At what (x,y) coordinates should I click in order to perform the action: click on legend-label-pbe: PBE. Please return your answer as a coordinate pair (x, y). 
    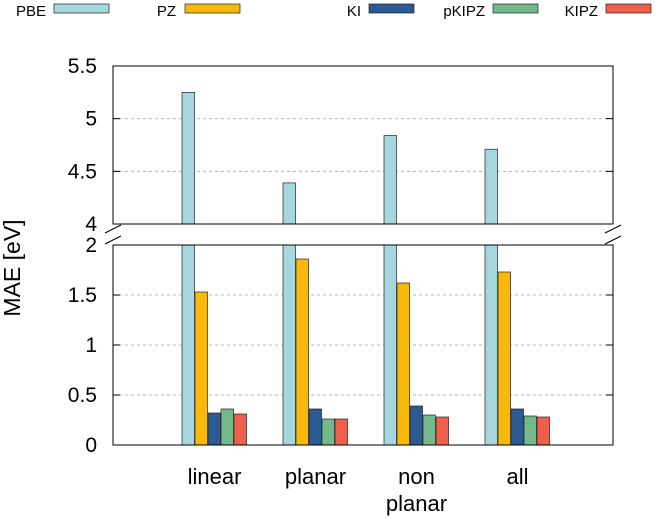
    Looking at the image, I should click on (31, 11).